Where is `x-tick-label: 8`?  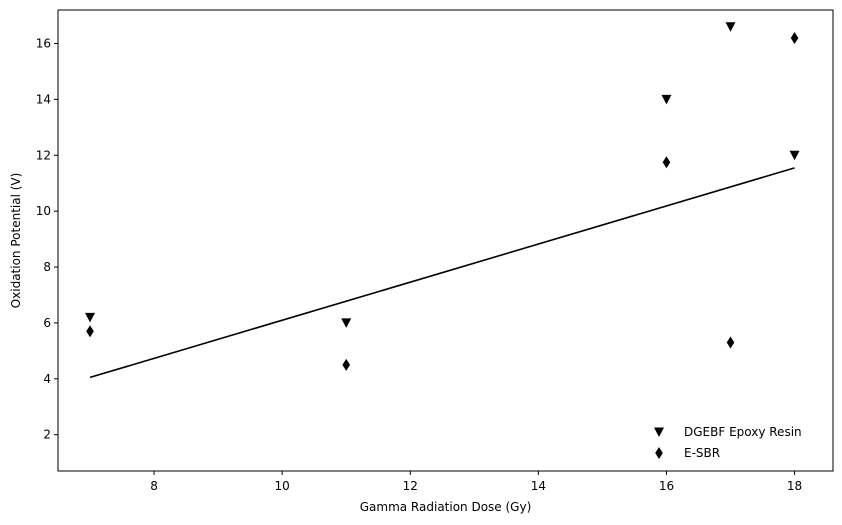
x-tick-label: 8 is located at coordinates (154, 486).